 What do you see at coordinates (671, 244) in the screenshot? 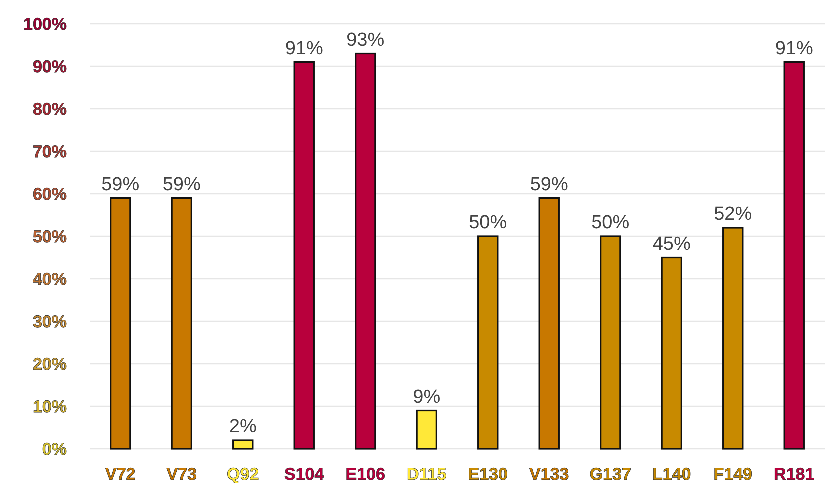
I see `data-label: 45%` at bounding box center [671, 244].